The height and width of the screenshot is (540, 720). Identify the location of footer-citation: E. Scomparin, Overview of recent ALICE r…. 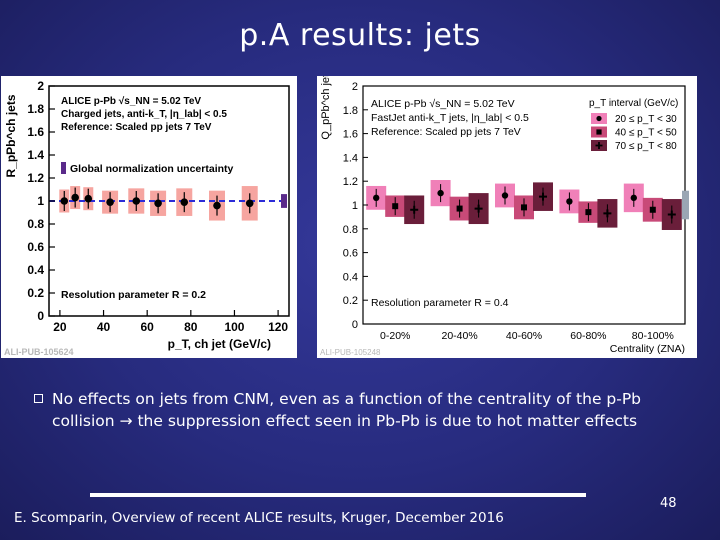
(259, 518).